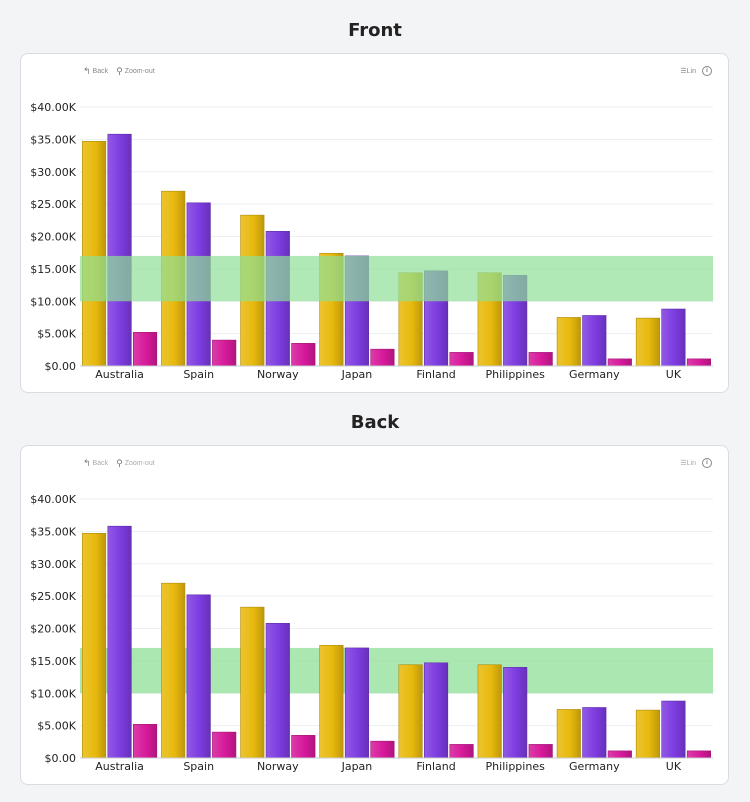 The image size is (750, 802). What do you see at coordinates (375, 422) in the screenshot?
I see `back-title: Back` at bounding box center [375, 422].